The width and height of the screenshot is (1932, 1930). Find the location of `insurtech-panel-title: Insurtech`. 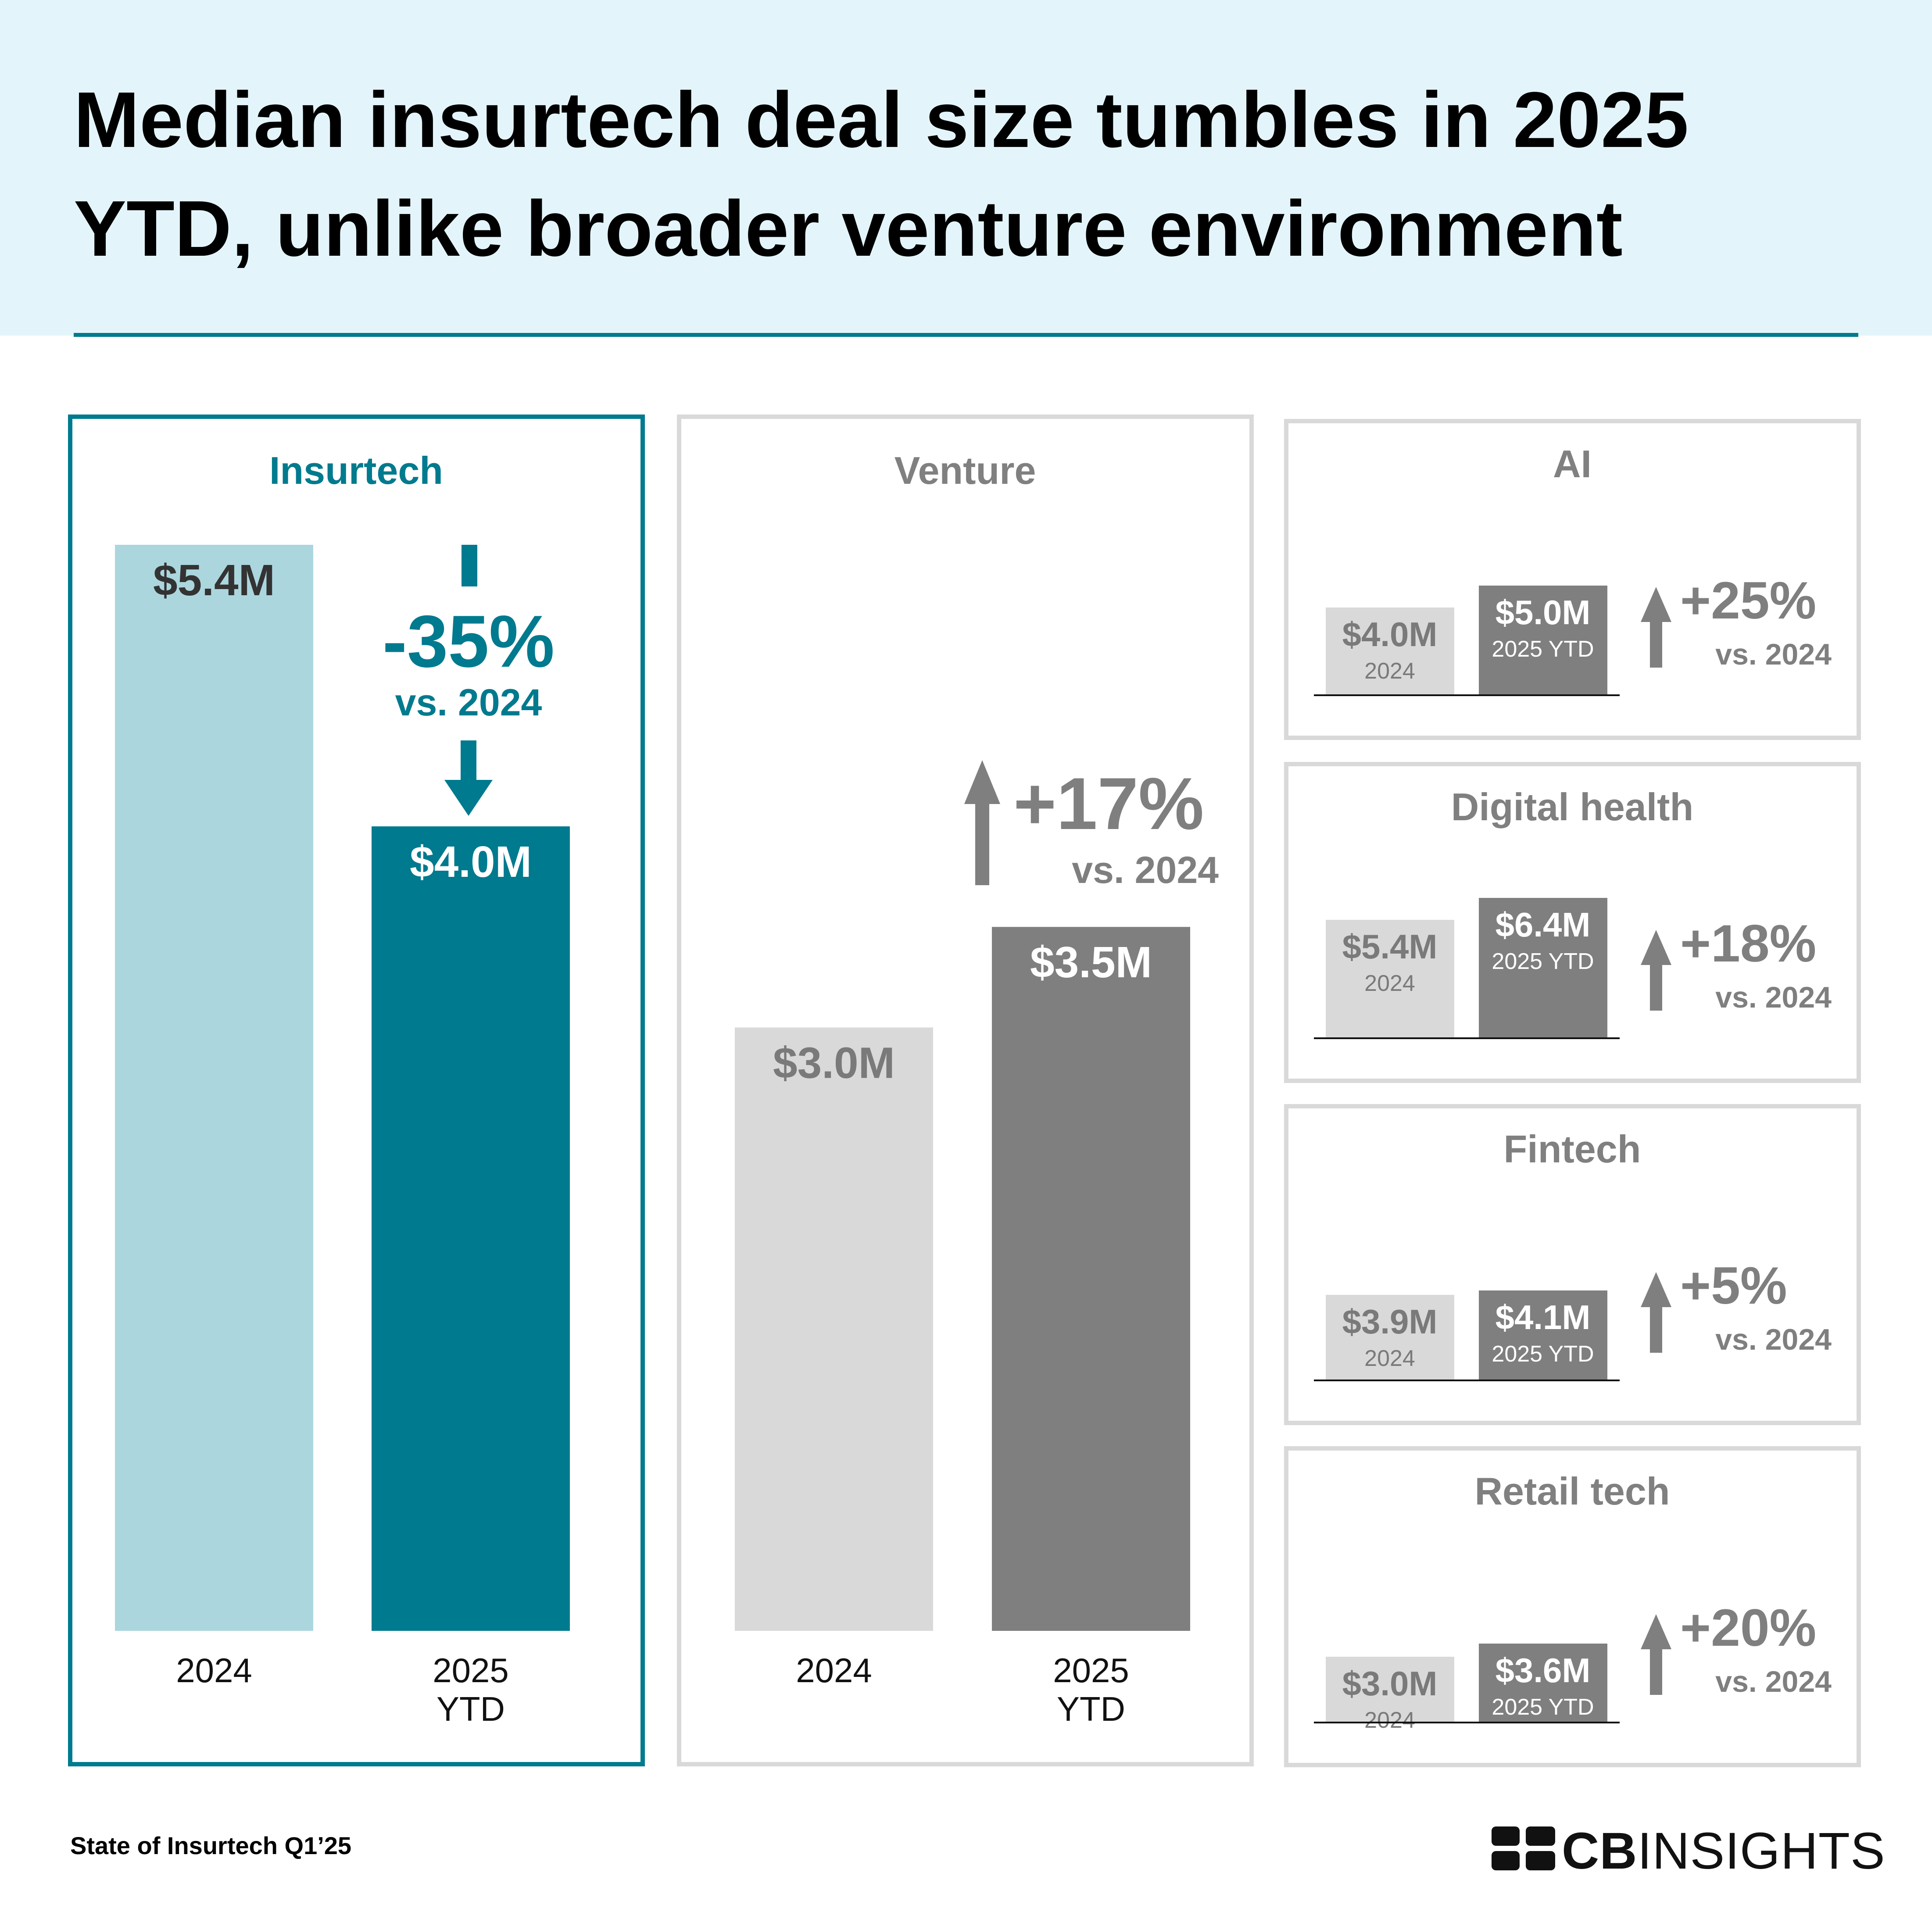

insurtech-panel-title: Insurtech is located at coordinates (356, 471).